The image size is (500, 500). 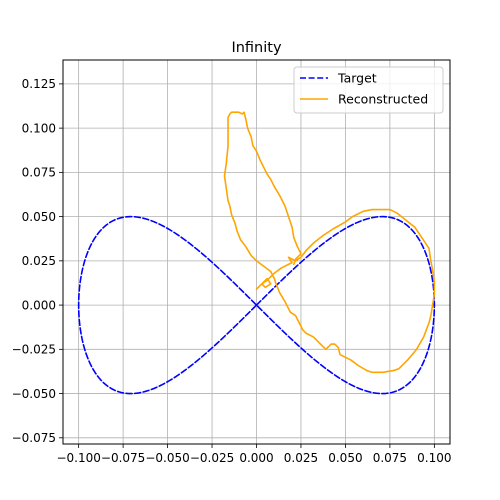 What do you see at coordinates (256, 458) in the screenshot?
I see `x-tick-label: 0.000` at bounding box center [256, 458].